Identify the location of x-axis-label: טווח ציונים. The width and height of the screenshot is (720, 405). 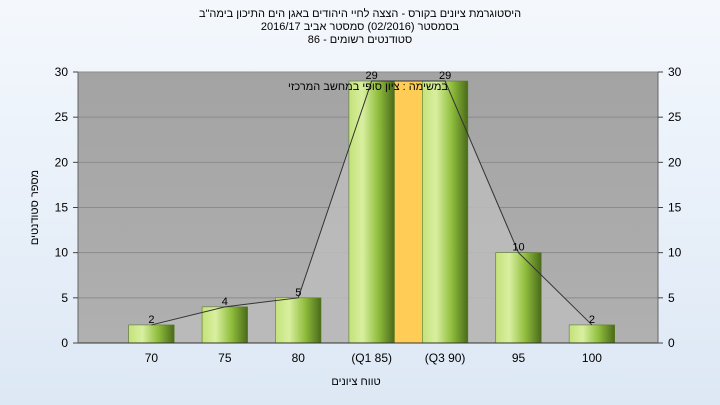
(355, 382).